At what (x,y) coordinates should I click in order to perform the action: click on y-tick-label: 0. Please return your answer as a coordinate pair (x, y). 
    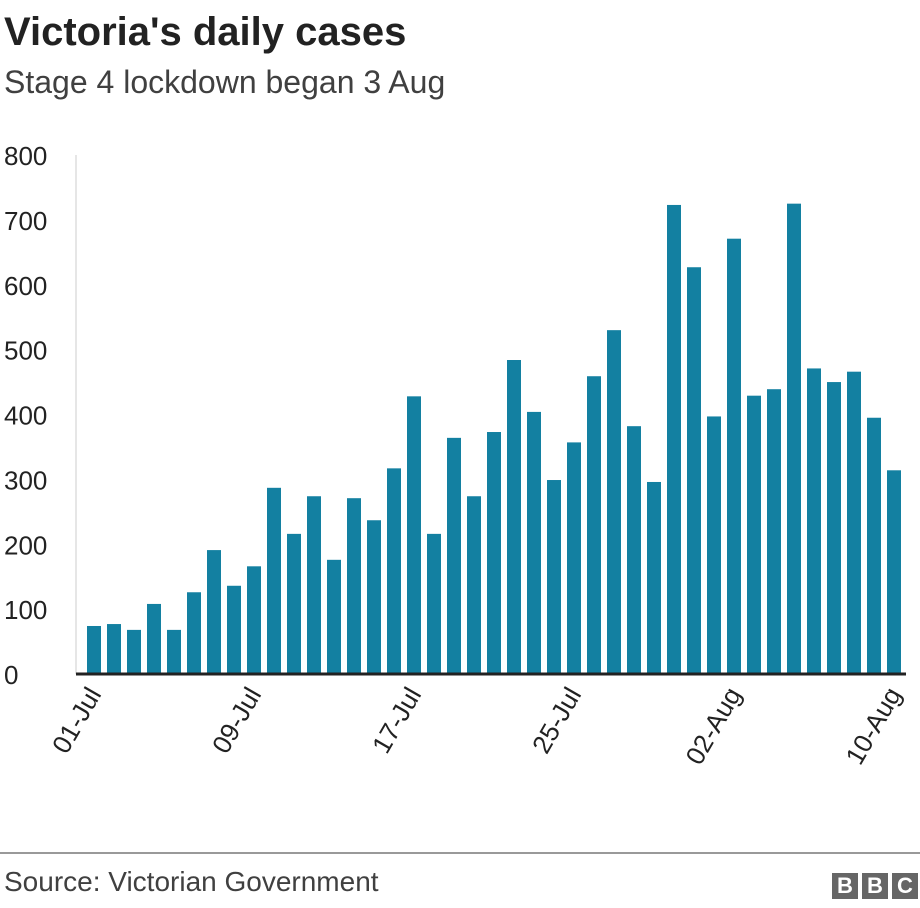
    Looking at the image, I should click on (11, 675).